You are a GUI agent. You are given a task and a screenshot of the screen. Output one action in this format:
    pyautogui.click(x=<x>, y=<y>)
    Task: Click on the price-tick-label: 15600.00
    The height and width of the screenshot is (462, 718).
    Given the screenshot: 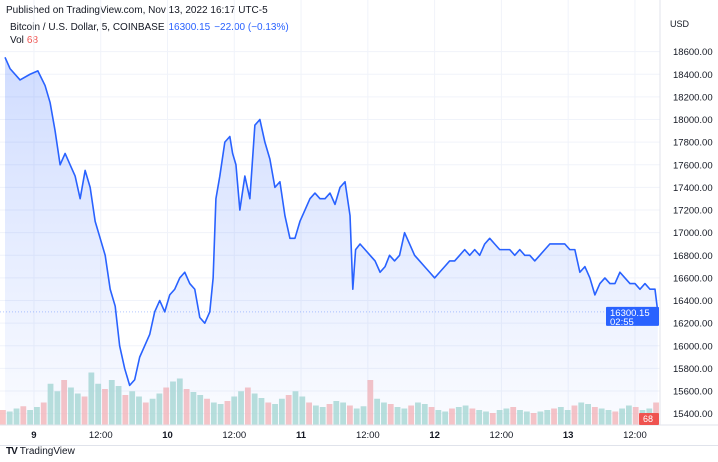 What is the action you would take?
    pyautogui.click(x=693, y=392)
    